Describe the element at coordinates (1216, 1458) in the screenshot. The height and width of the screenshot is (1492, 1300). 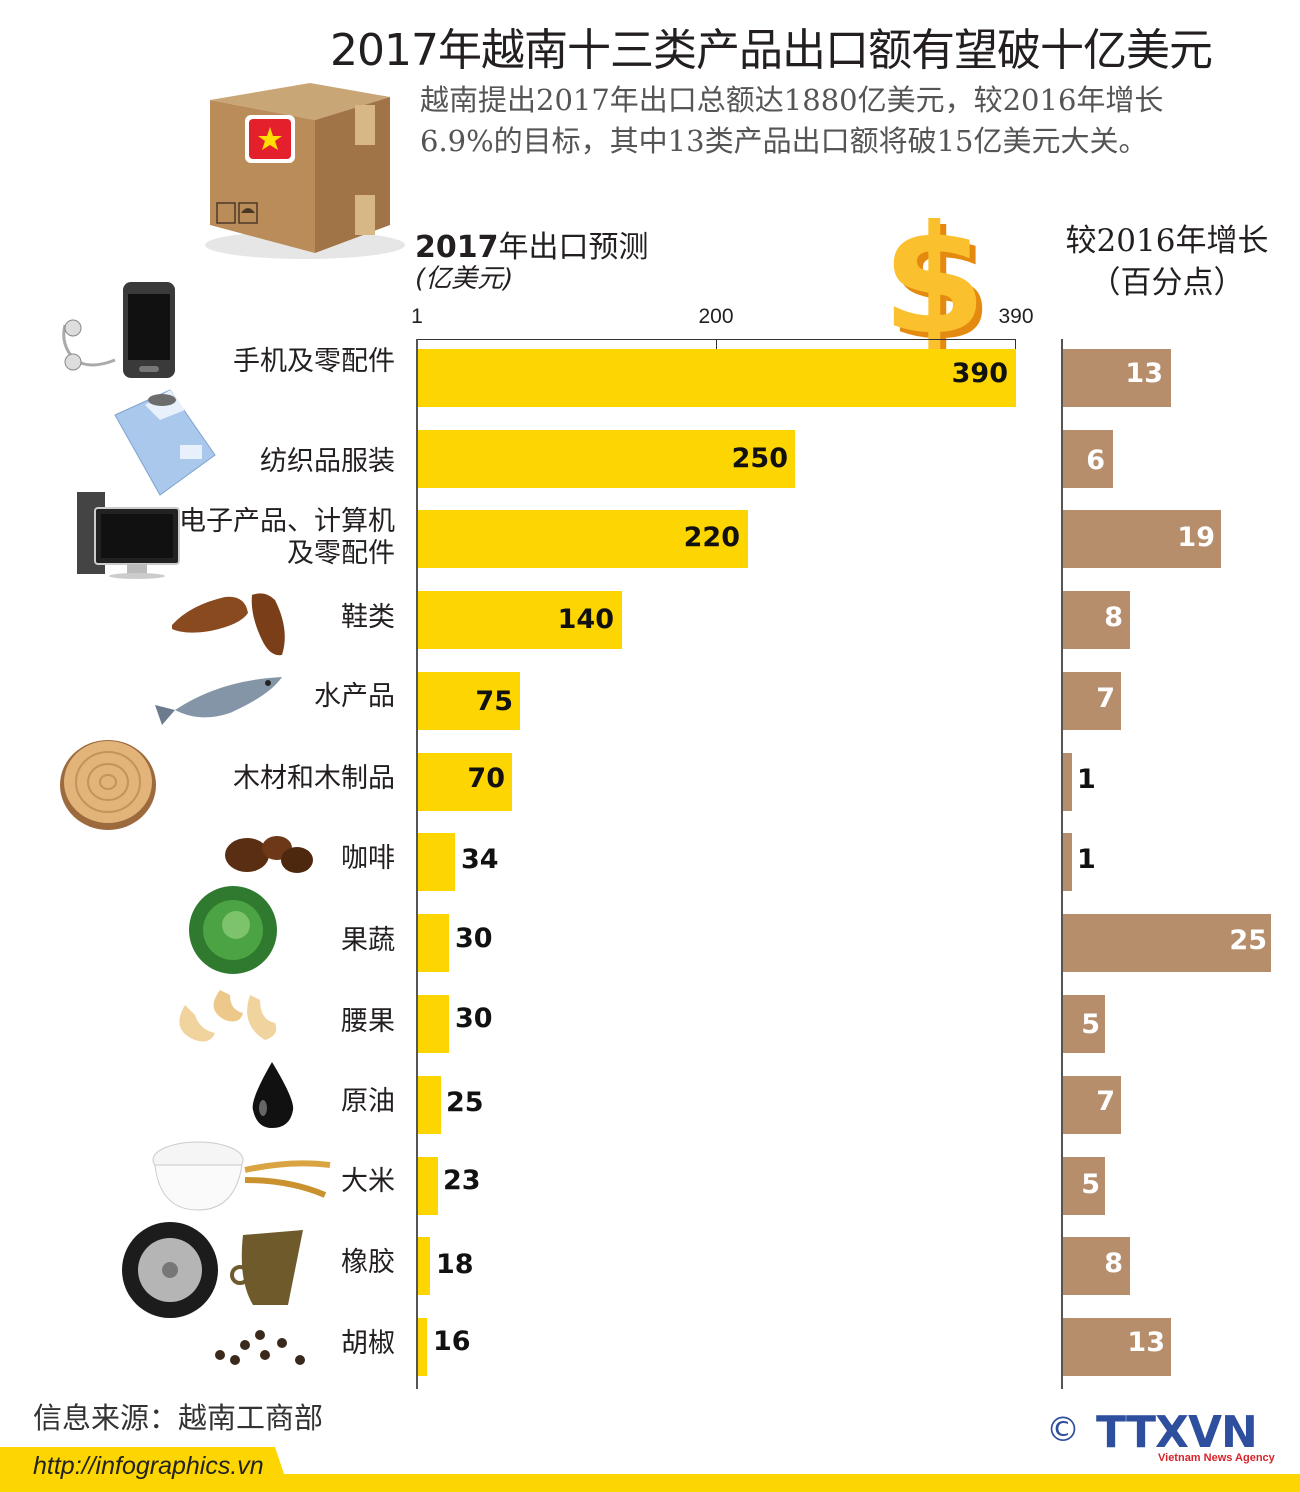
I see `logo-tagline: Vietnam News Agency` at that location.